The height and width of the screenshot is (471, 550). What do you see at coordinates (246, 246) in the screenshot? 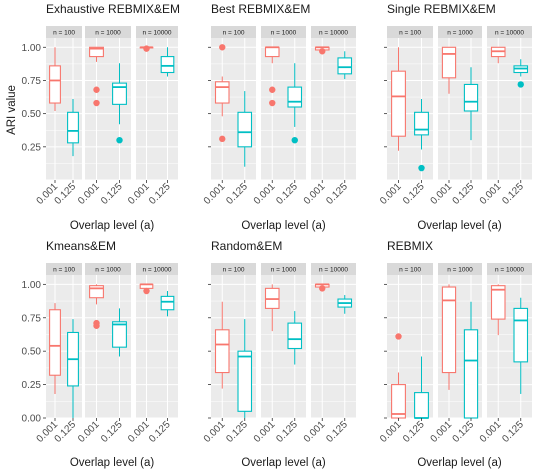
I see `panel-title: Random&EM` at bounding box center [246, 246].